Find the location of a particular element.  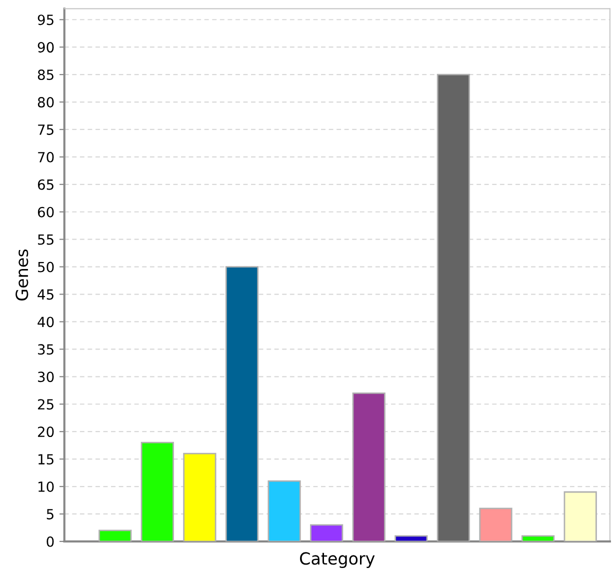

y-tick-label: 50 is located at coordinates (46, 267).